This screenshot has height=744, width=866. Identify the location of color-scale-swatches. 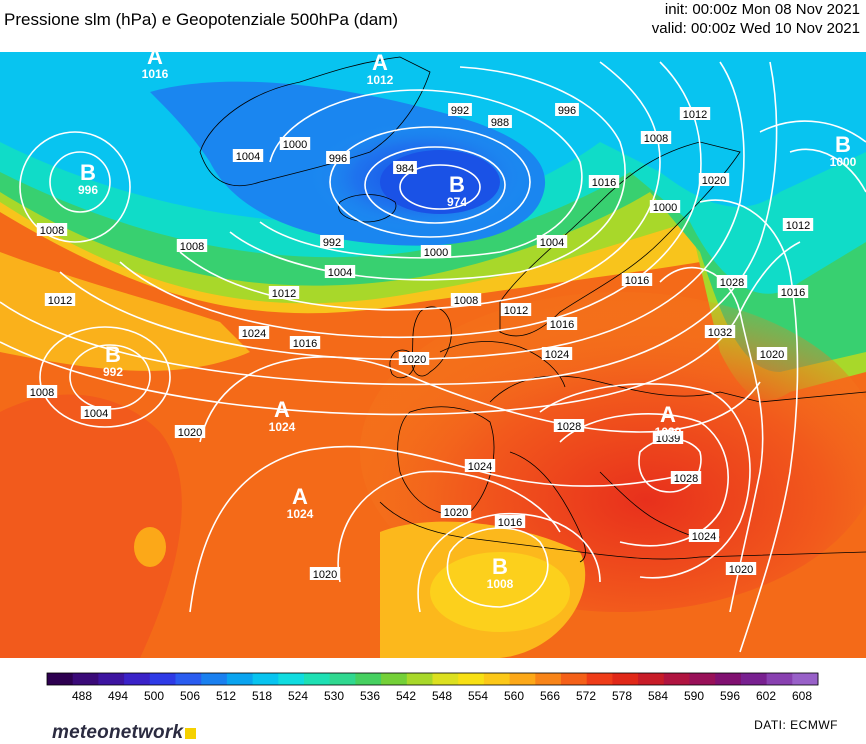
(433, 679).